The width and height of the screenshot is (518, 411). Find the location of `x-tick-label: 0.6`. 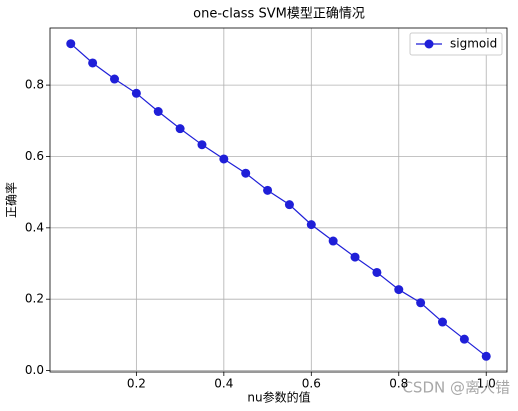

x-tick-label: 0.6 is located at coordinates (311, 384).